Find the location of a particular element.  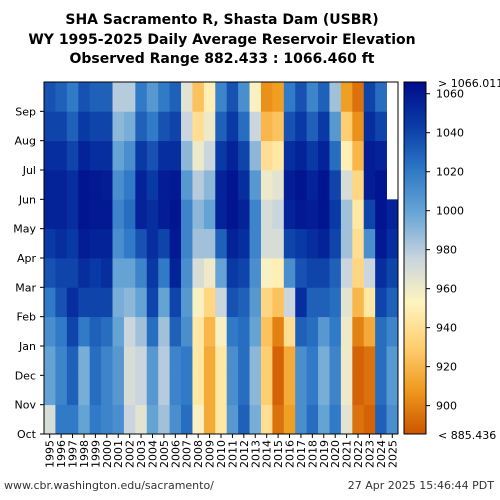

heatmap-cell-2017-apr is located at coordinates (301, 243).